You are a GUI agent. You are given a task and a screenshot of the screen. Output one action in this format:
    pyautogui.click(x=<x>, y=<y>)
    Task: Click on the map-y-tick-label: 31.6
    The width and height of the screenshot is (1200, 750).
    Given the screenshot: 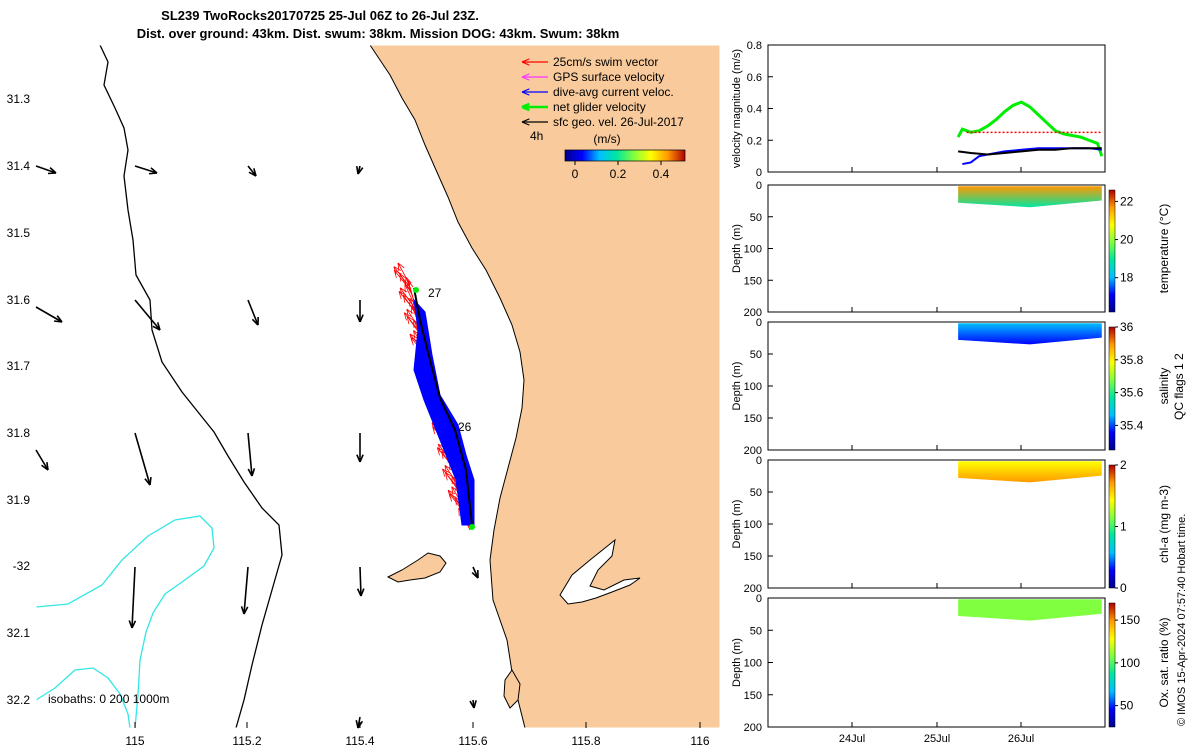 What is the action you would take?
    pyautogui.click(x=19, y=300)
    